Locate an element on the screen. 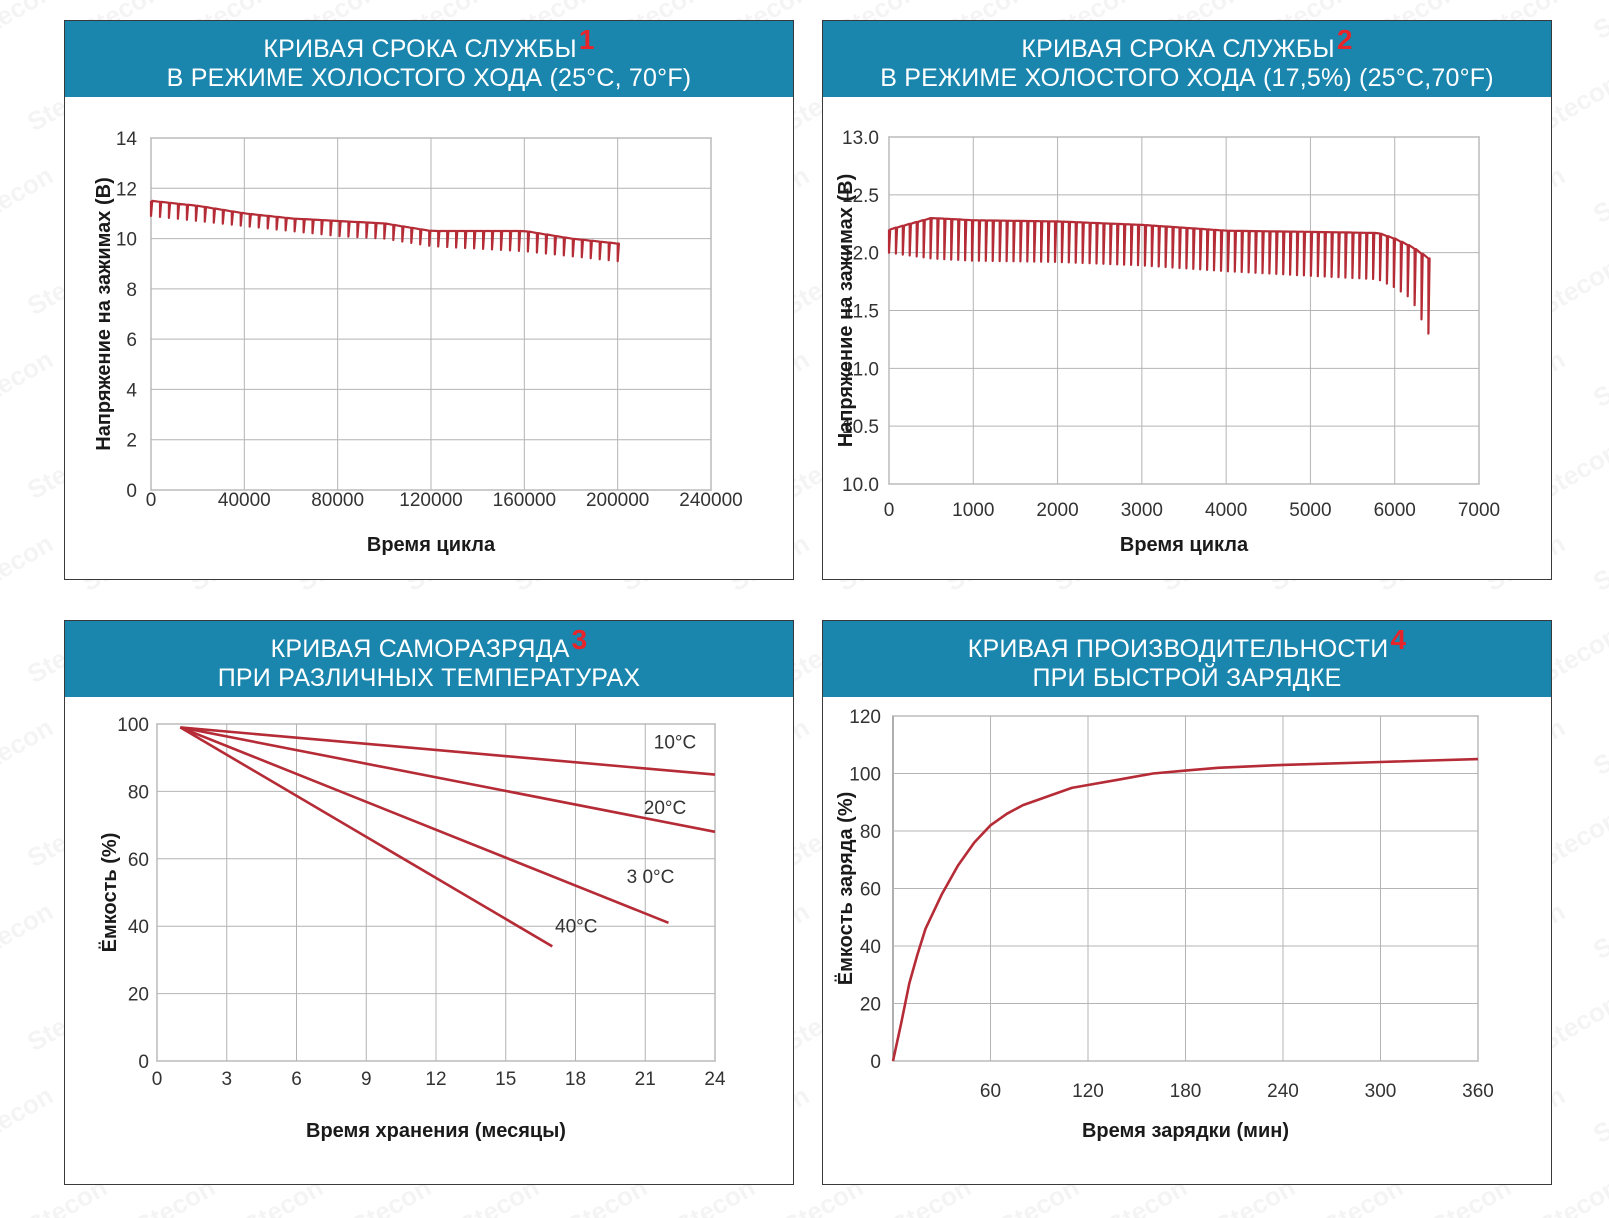  x-tick-label: 3000 is located at coordinates (1142, 510).